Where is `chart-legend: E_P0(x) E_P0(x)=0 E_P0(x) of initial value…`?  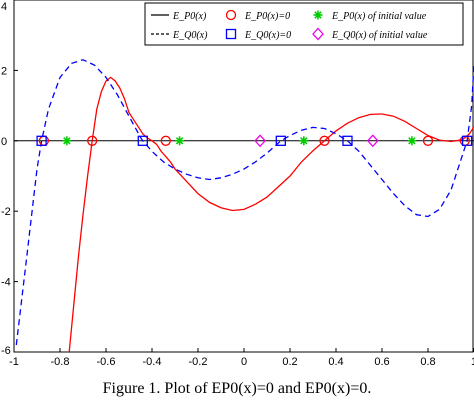 chart-legend: E_P0(x) E_P0(x)=0 E_P0(x) of initial value… is located at coordinates (304, 24).